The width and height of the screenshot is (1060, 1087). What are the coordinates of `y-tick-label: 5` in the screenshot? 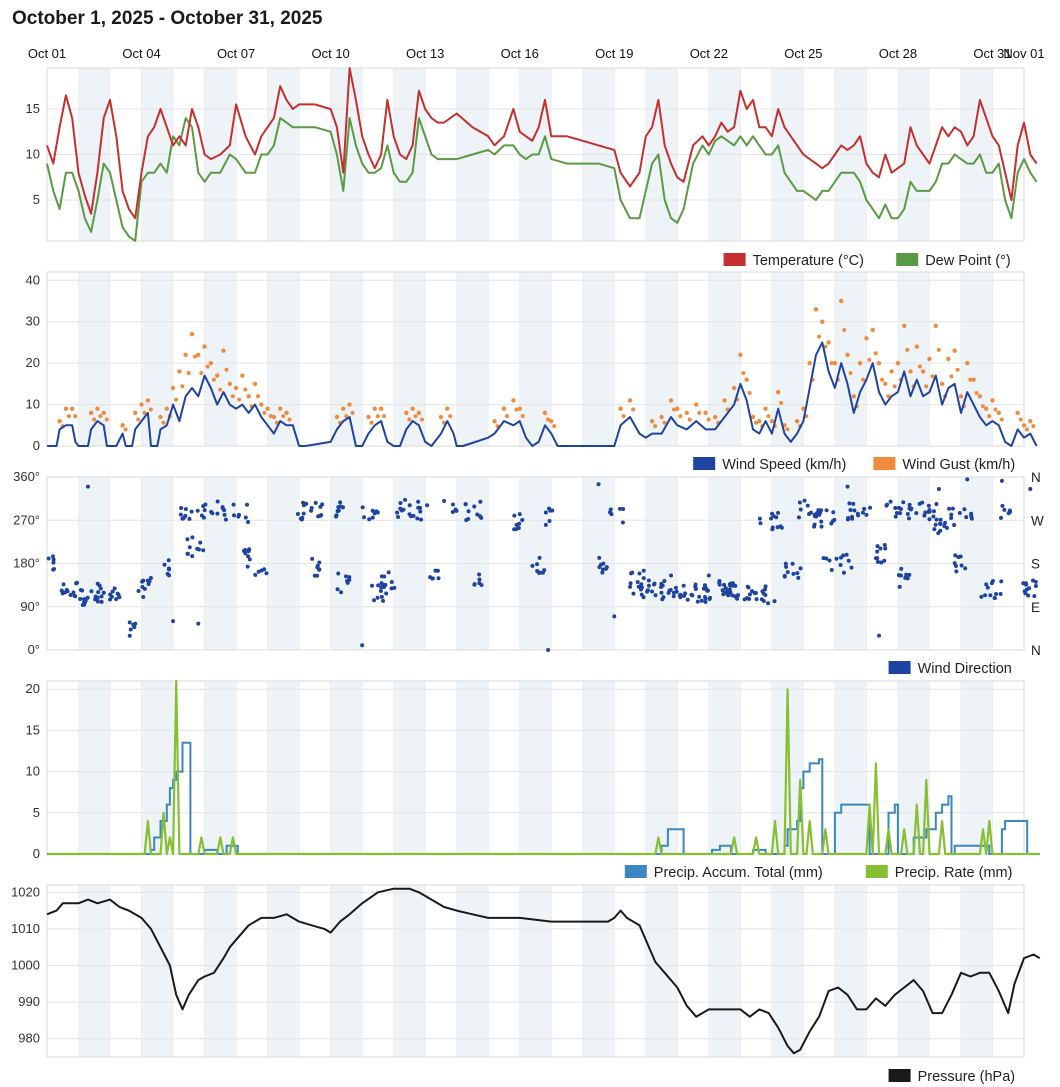 It's located at (36, 199).